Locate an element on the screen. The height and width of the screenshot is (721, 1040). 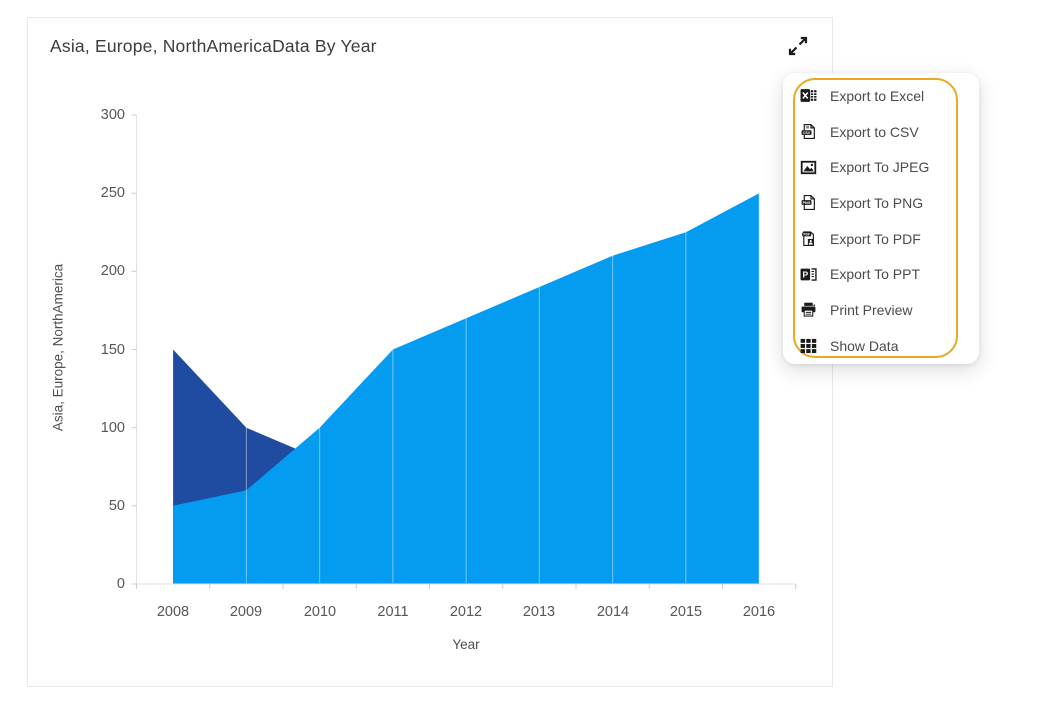
jpeg-image-icon is located at coordinates (808, 167).